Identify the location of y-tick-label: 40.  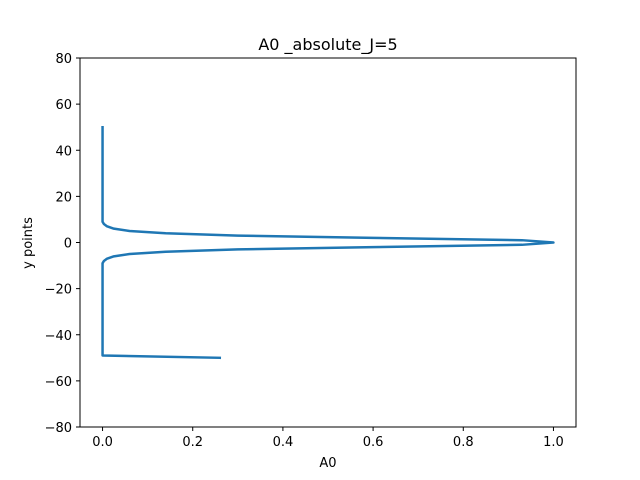
(63, 151).